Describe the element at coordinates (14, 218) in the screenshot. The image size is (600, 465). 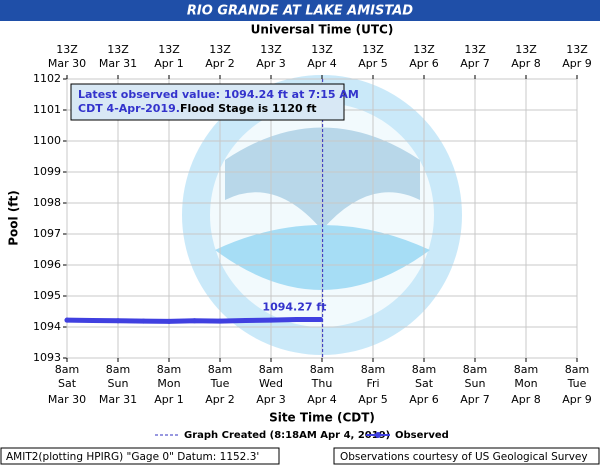
I see `y-axis-label: Pool (ft)` at that location.